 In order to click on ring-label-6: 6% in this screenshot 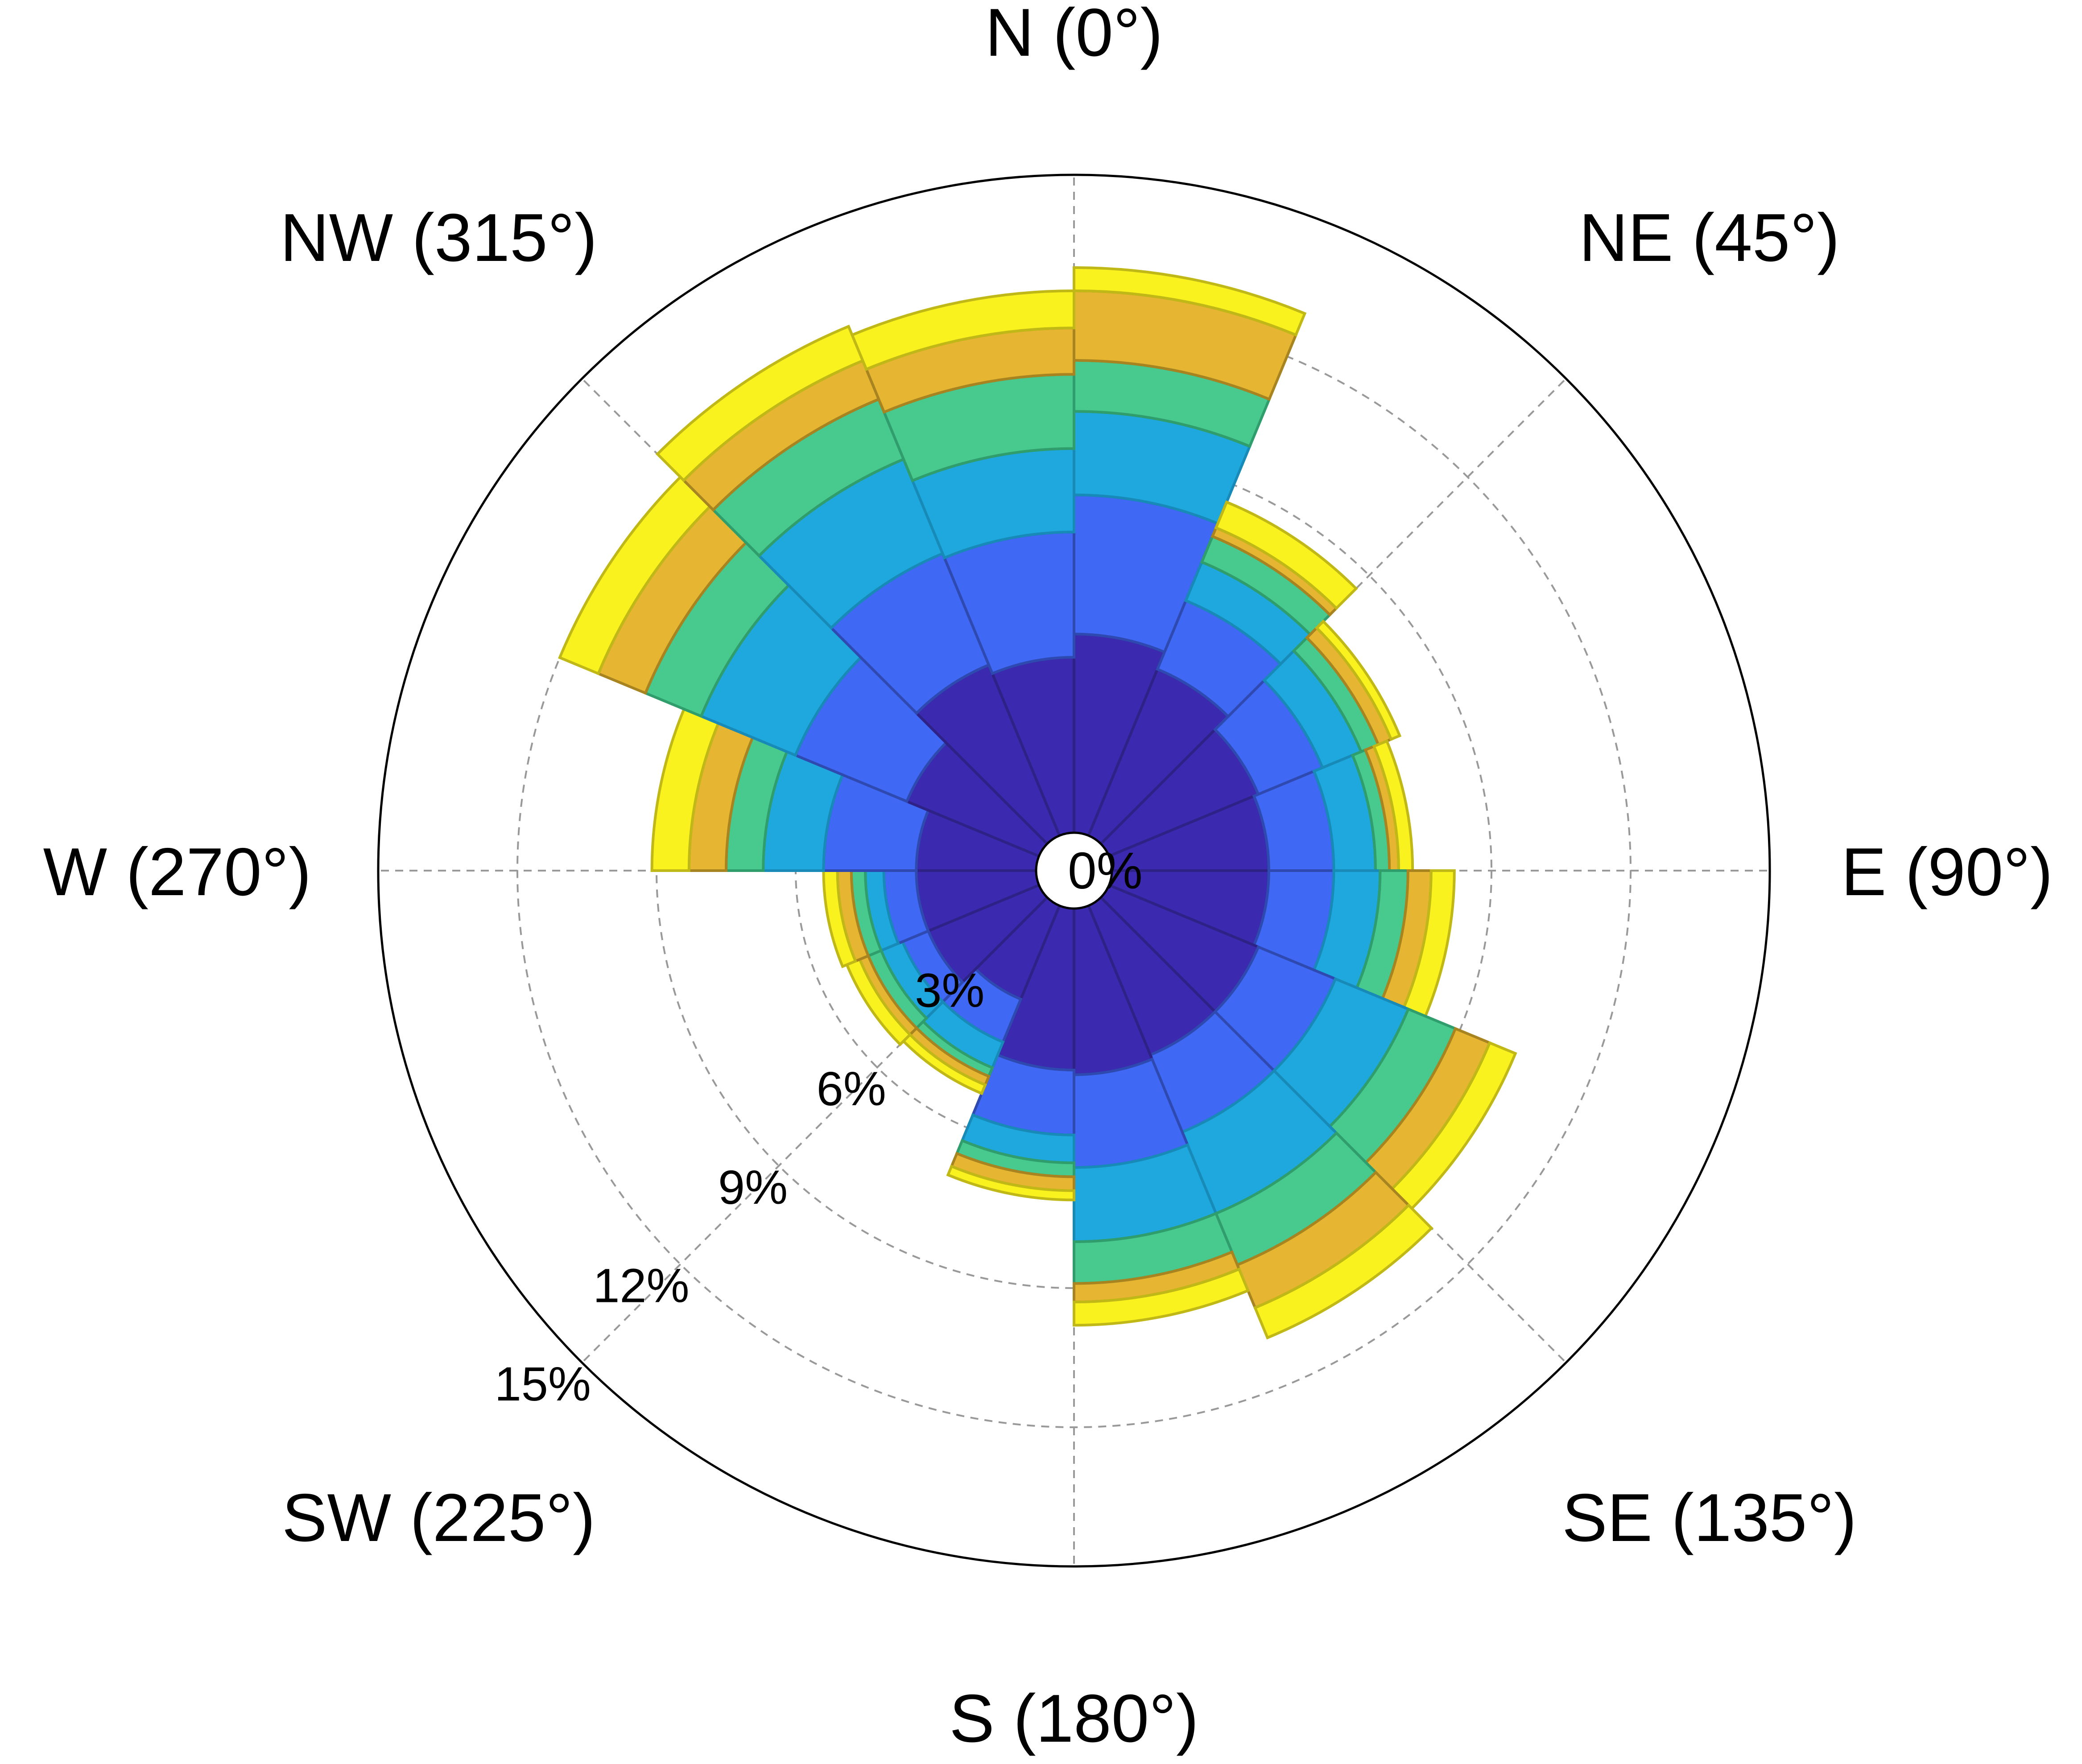, I will do `click(851, 1088)`.